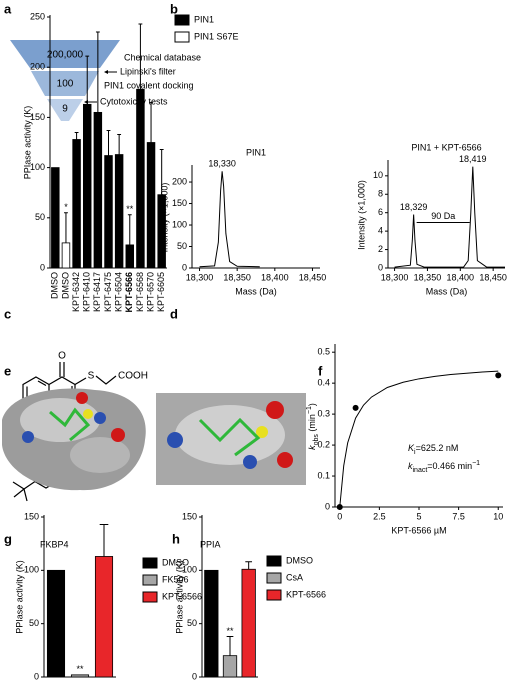 This screenshot has width=524, height=685. What do you see at coordinates (323, 413) in the screenshot?
I see `y-tick-label: 0.3` at bounding box center [323, 413].